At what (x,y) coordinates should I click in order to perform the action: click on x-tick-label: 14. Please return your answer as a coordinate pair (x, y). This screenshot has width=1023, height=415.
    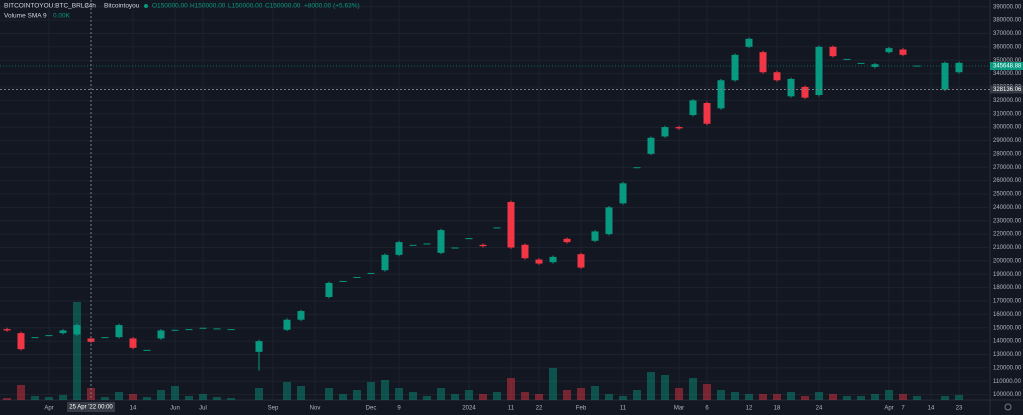
    Looking at the image, I should click on (931, 409).